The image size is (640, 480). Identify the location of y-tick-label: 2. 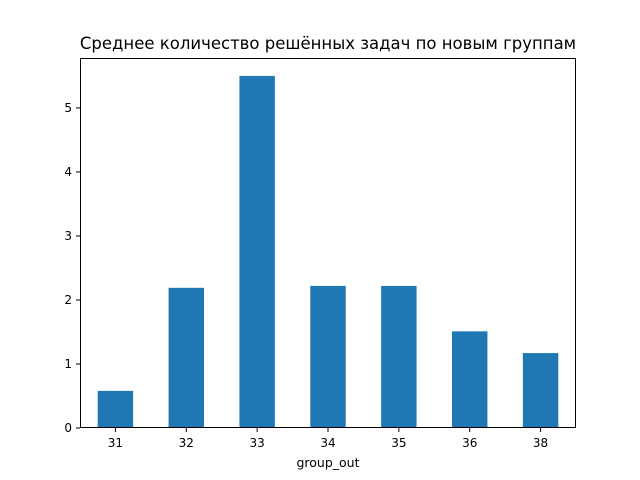
(68, 300).